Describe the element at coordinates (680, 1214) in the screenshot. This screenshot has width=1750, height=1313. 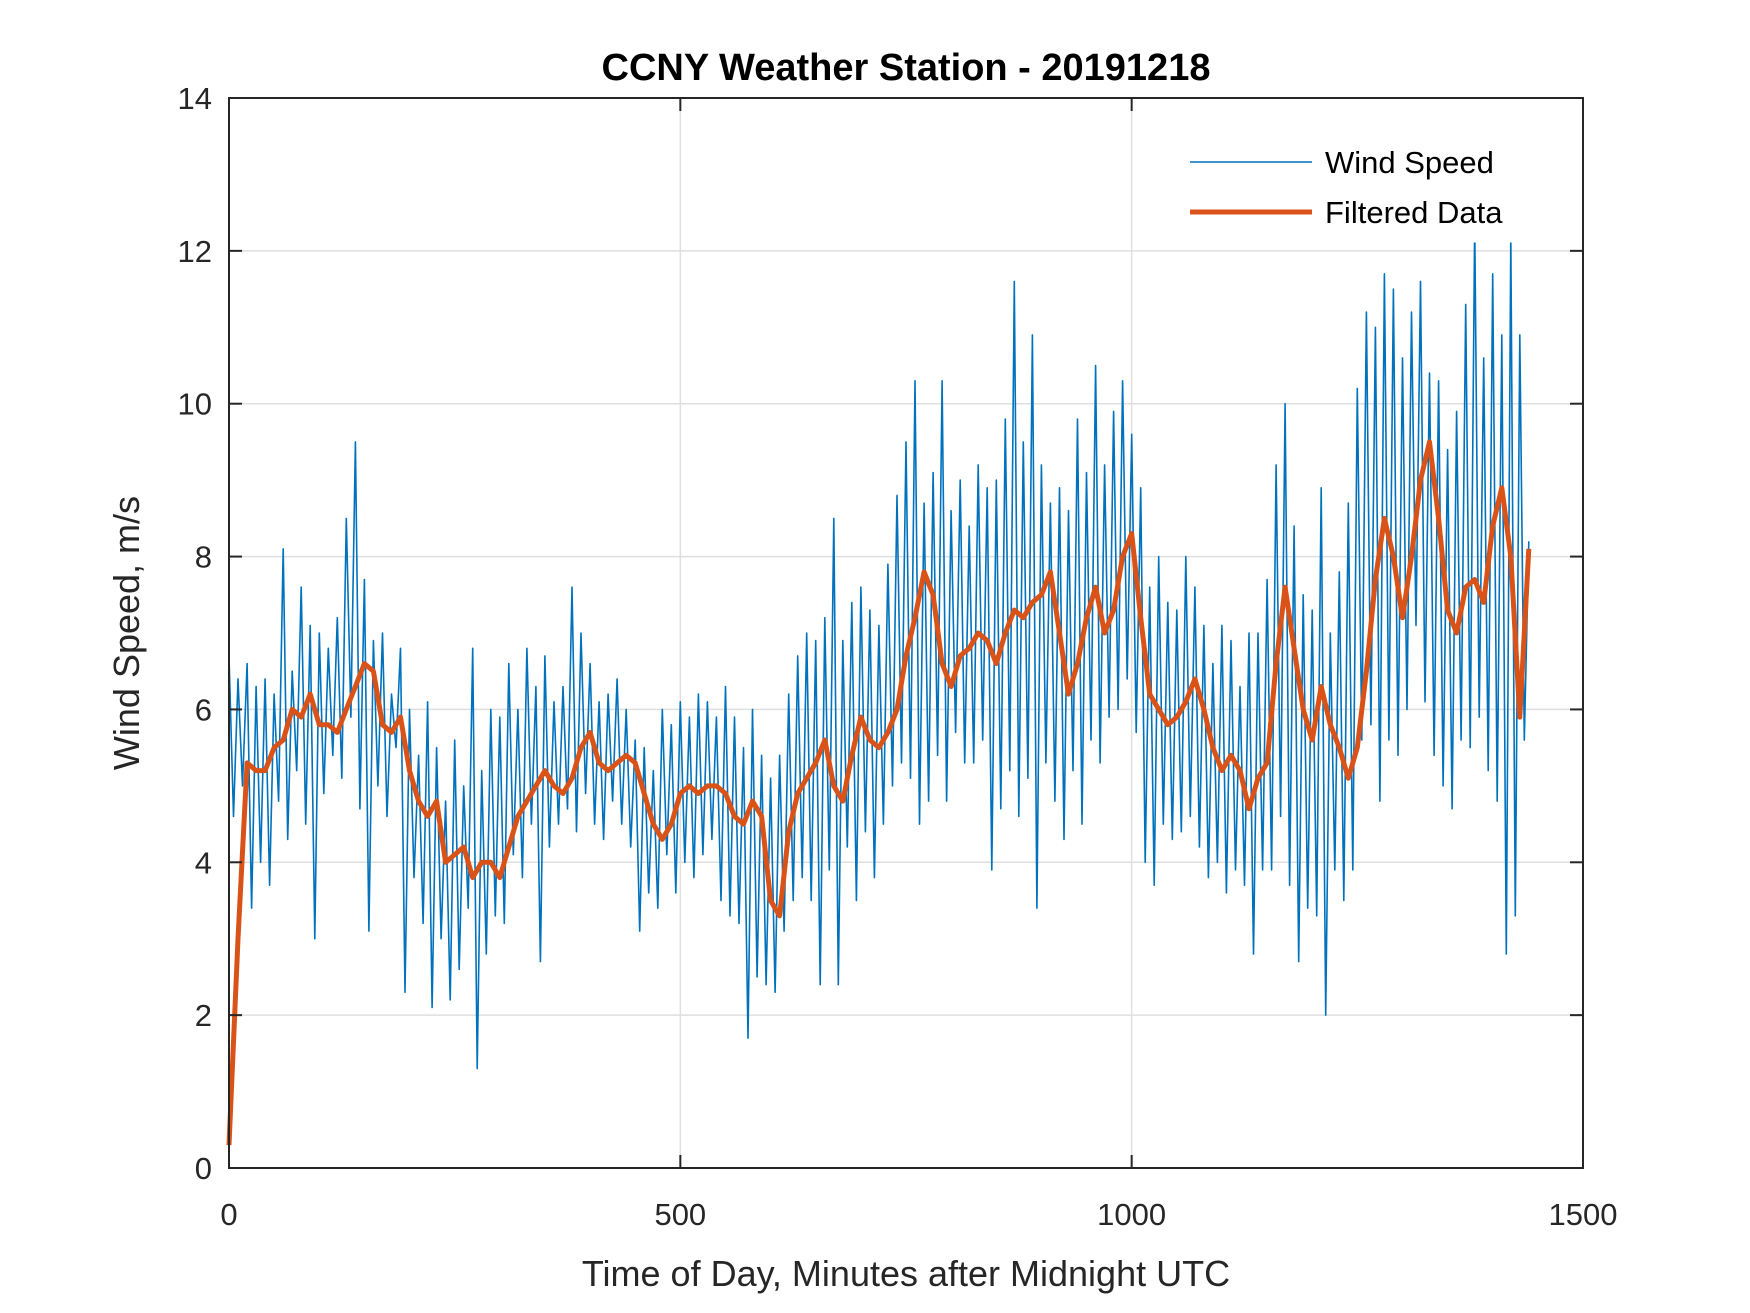
I see `x-tick-label: 500` at that location.